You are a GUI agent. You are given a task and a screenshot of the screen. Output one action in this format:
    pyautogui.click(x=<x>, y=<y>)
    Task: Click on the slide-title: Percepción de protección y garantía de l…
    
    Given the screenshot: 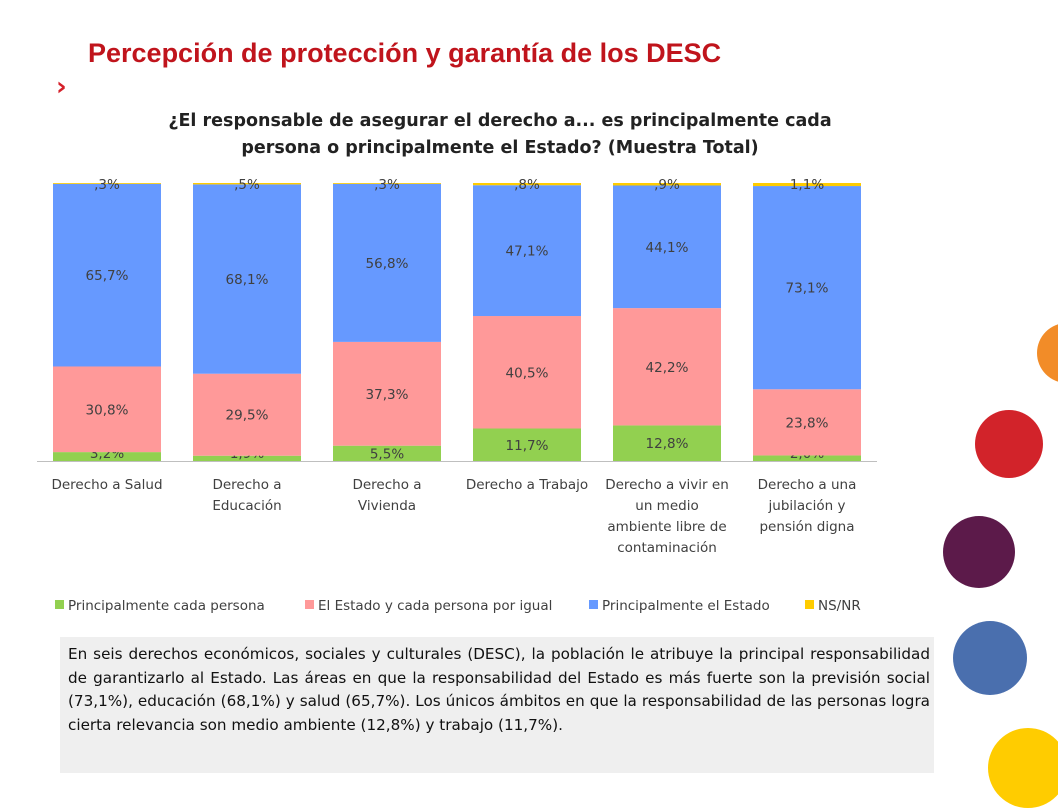 What is the action you would take?
    pyautogui.click(x=405, y=53)
    